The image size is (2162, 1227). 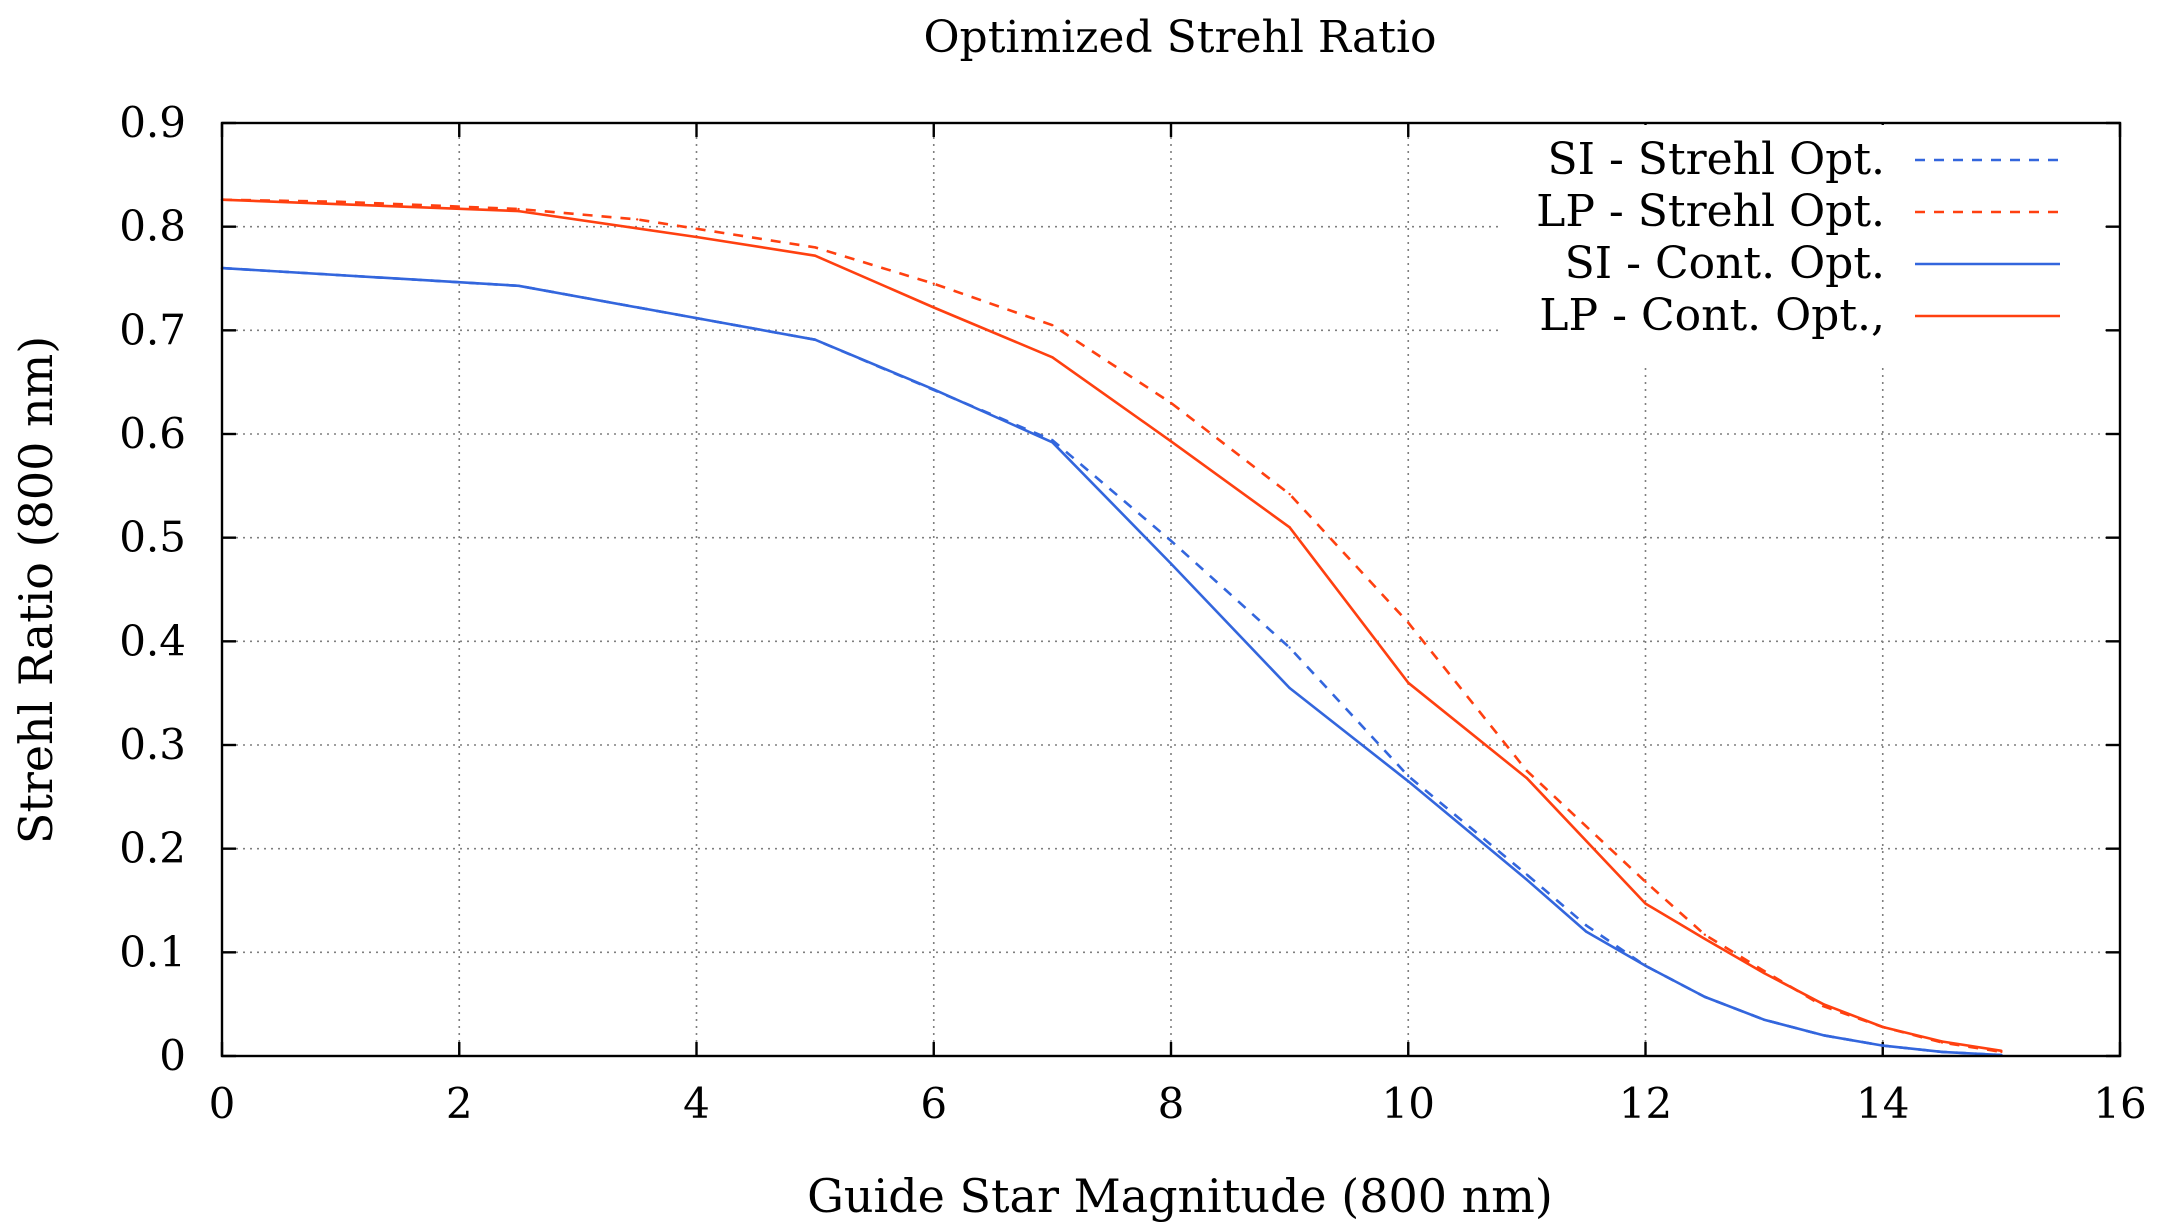 What do you see at coordinates (222, 1103) in the screenshot?
I see `x-tick-label: 0` at bounding box center [222, 1103].